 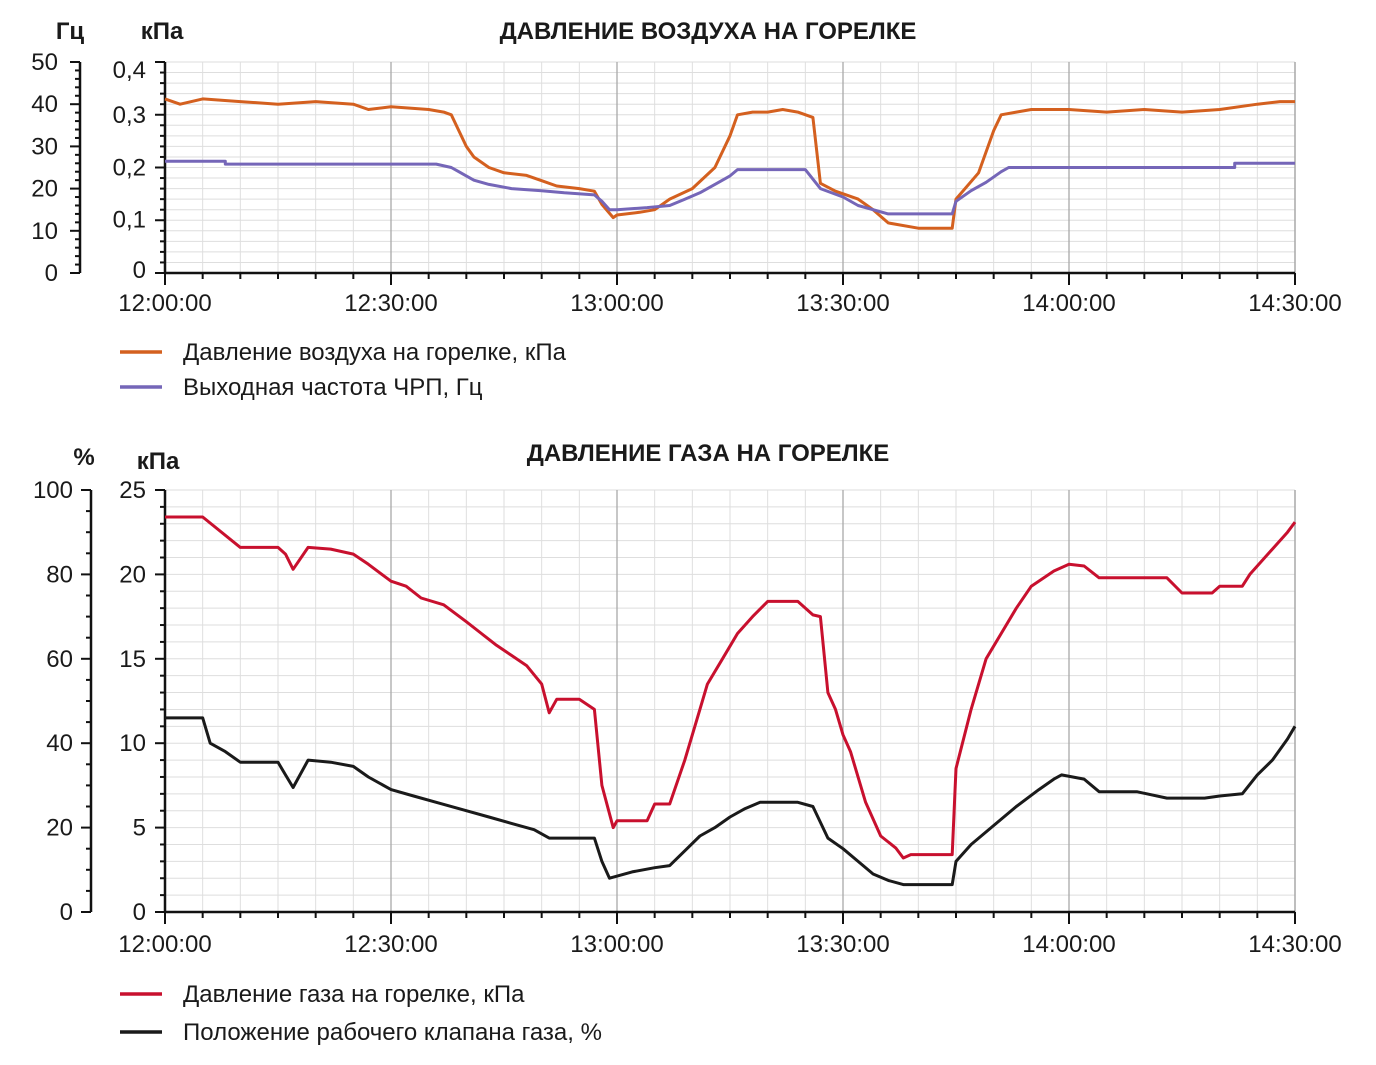 What do you see at coordinates (375, 352) in the screenshot?
I see `legend-label: Давление воздуха на горелке, кПа` at bounding box center [375, 352].